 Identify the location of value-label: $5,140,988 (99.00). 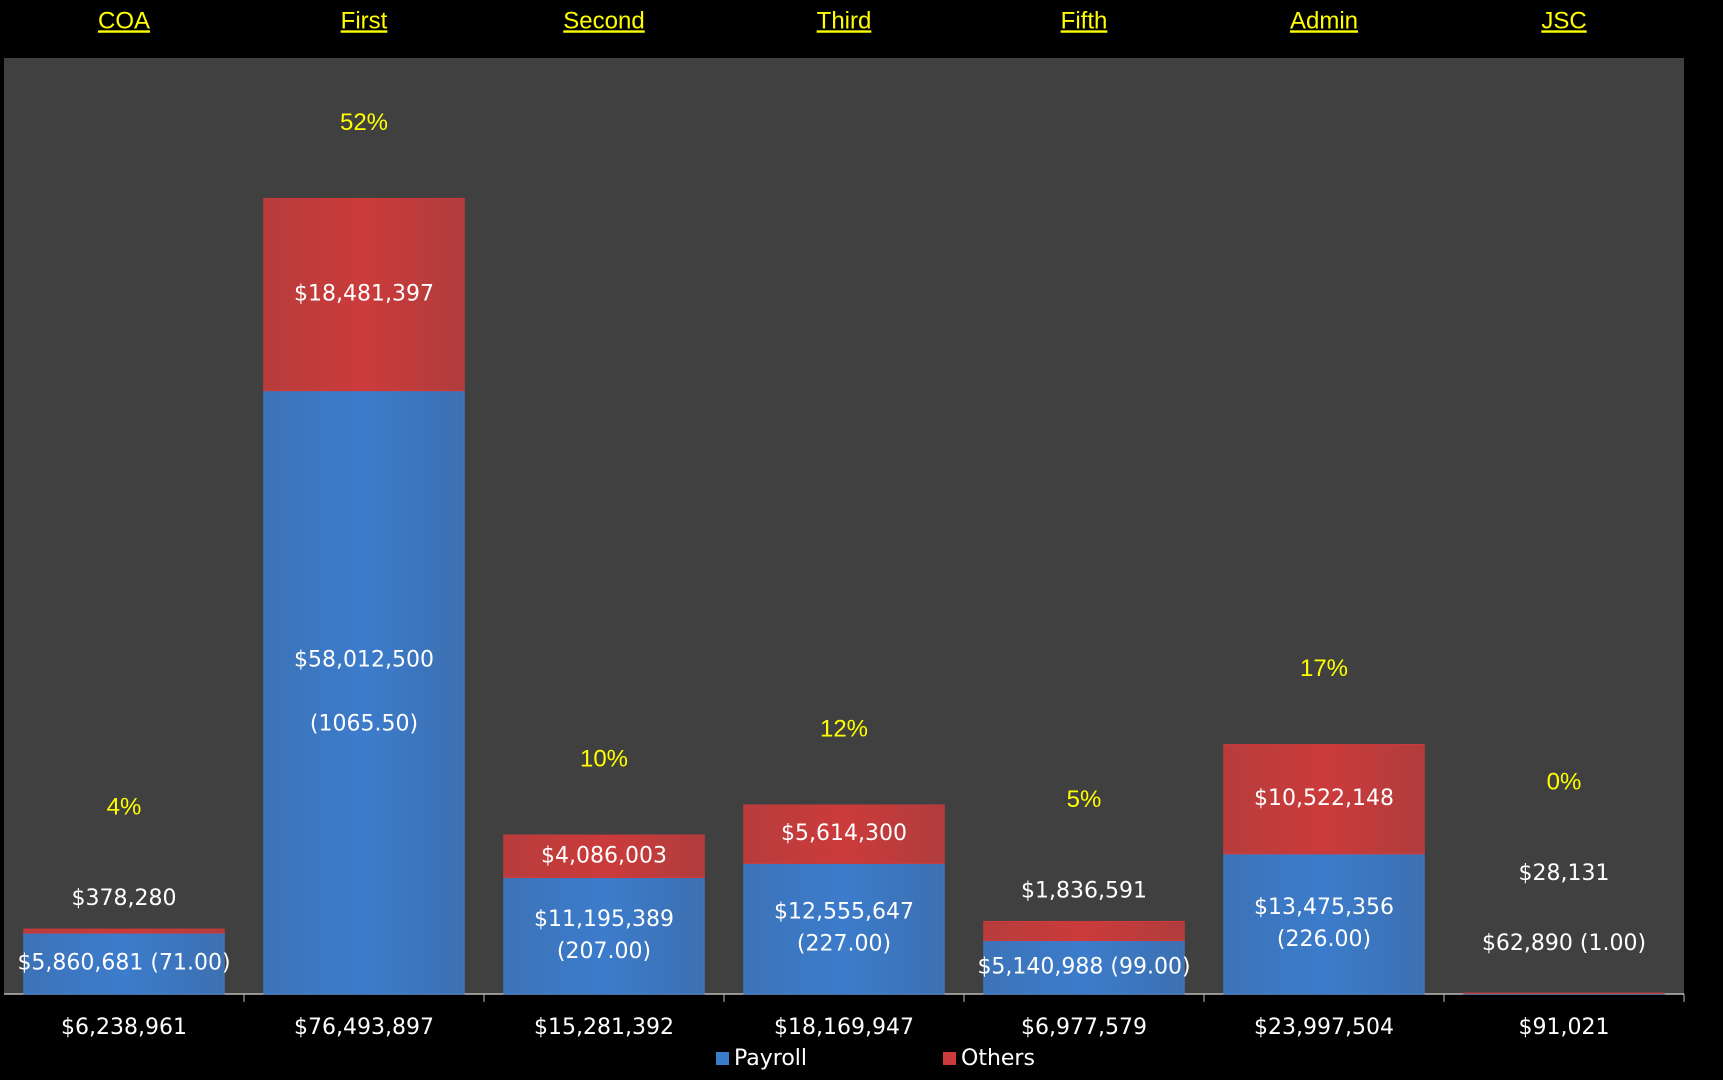
(1083, 966).